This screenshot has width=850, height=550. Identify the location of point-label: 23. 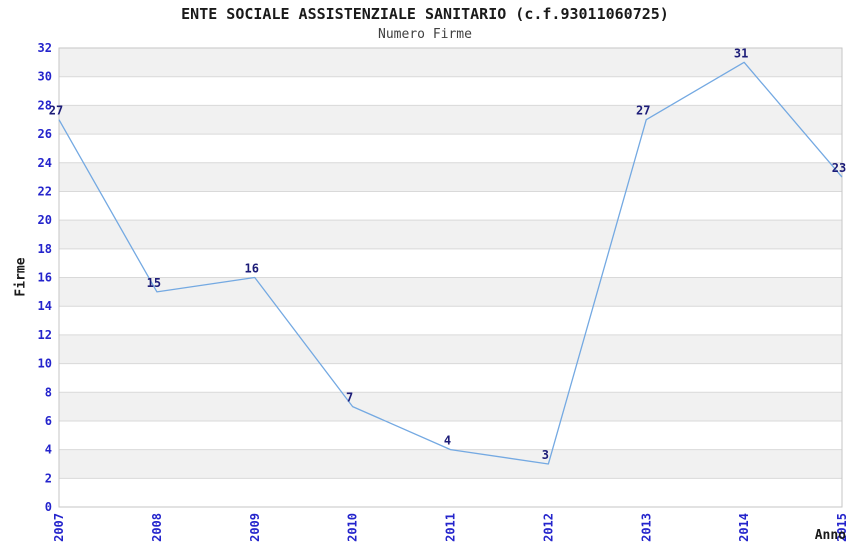
(839, 168).